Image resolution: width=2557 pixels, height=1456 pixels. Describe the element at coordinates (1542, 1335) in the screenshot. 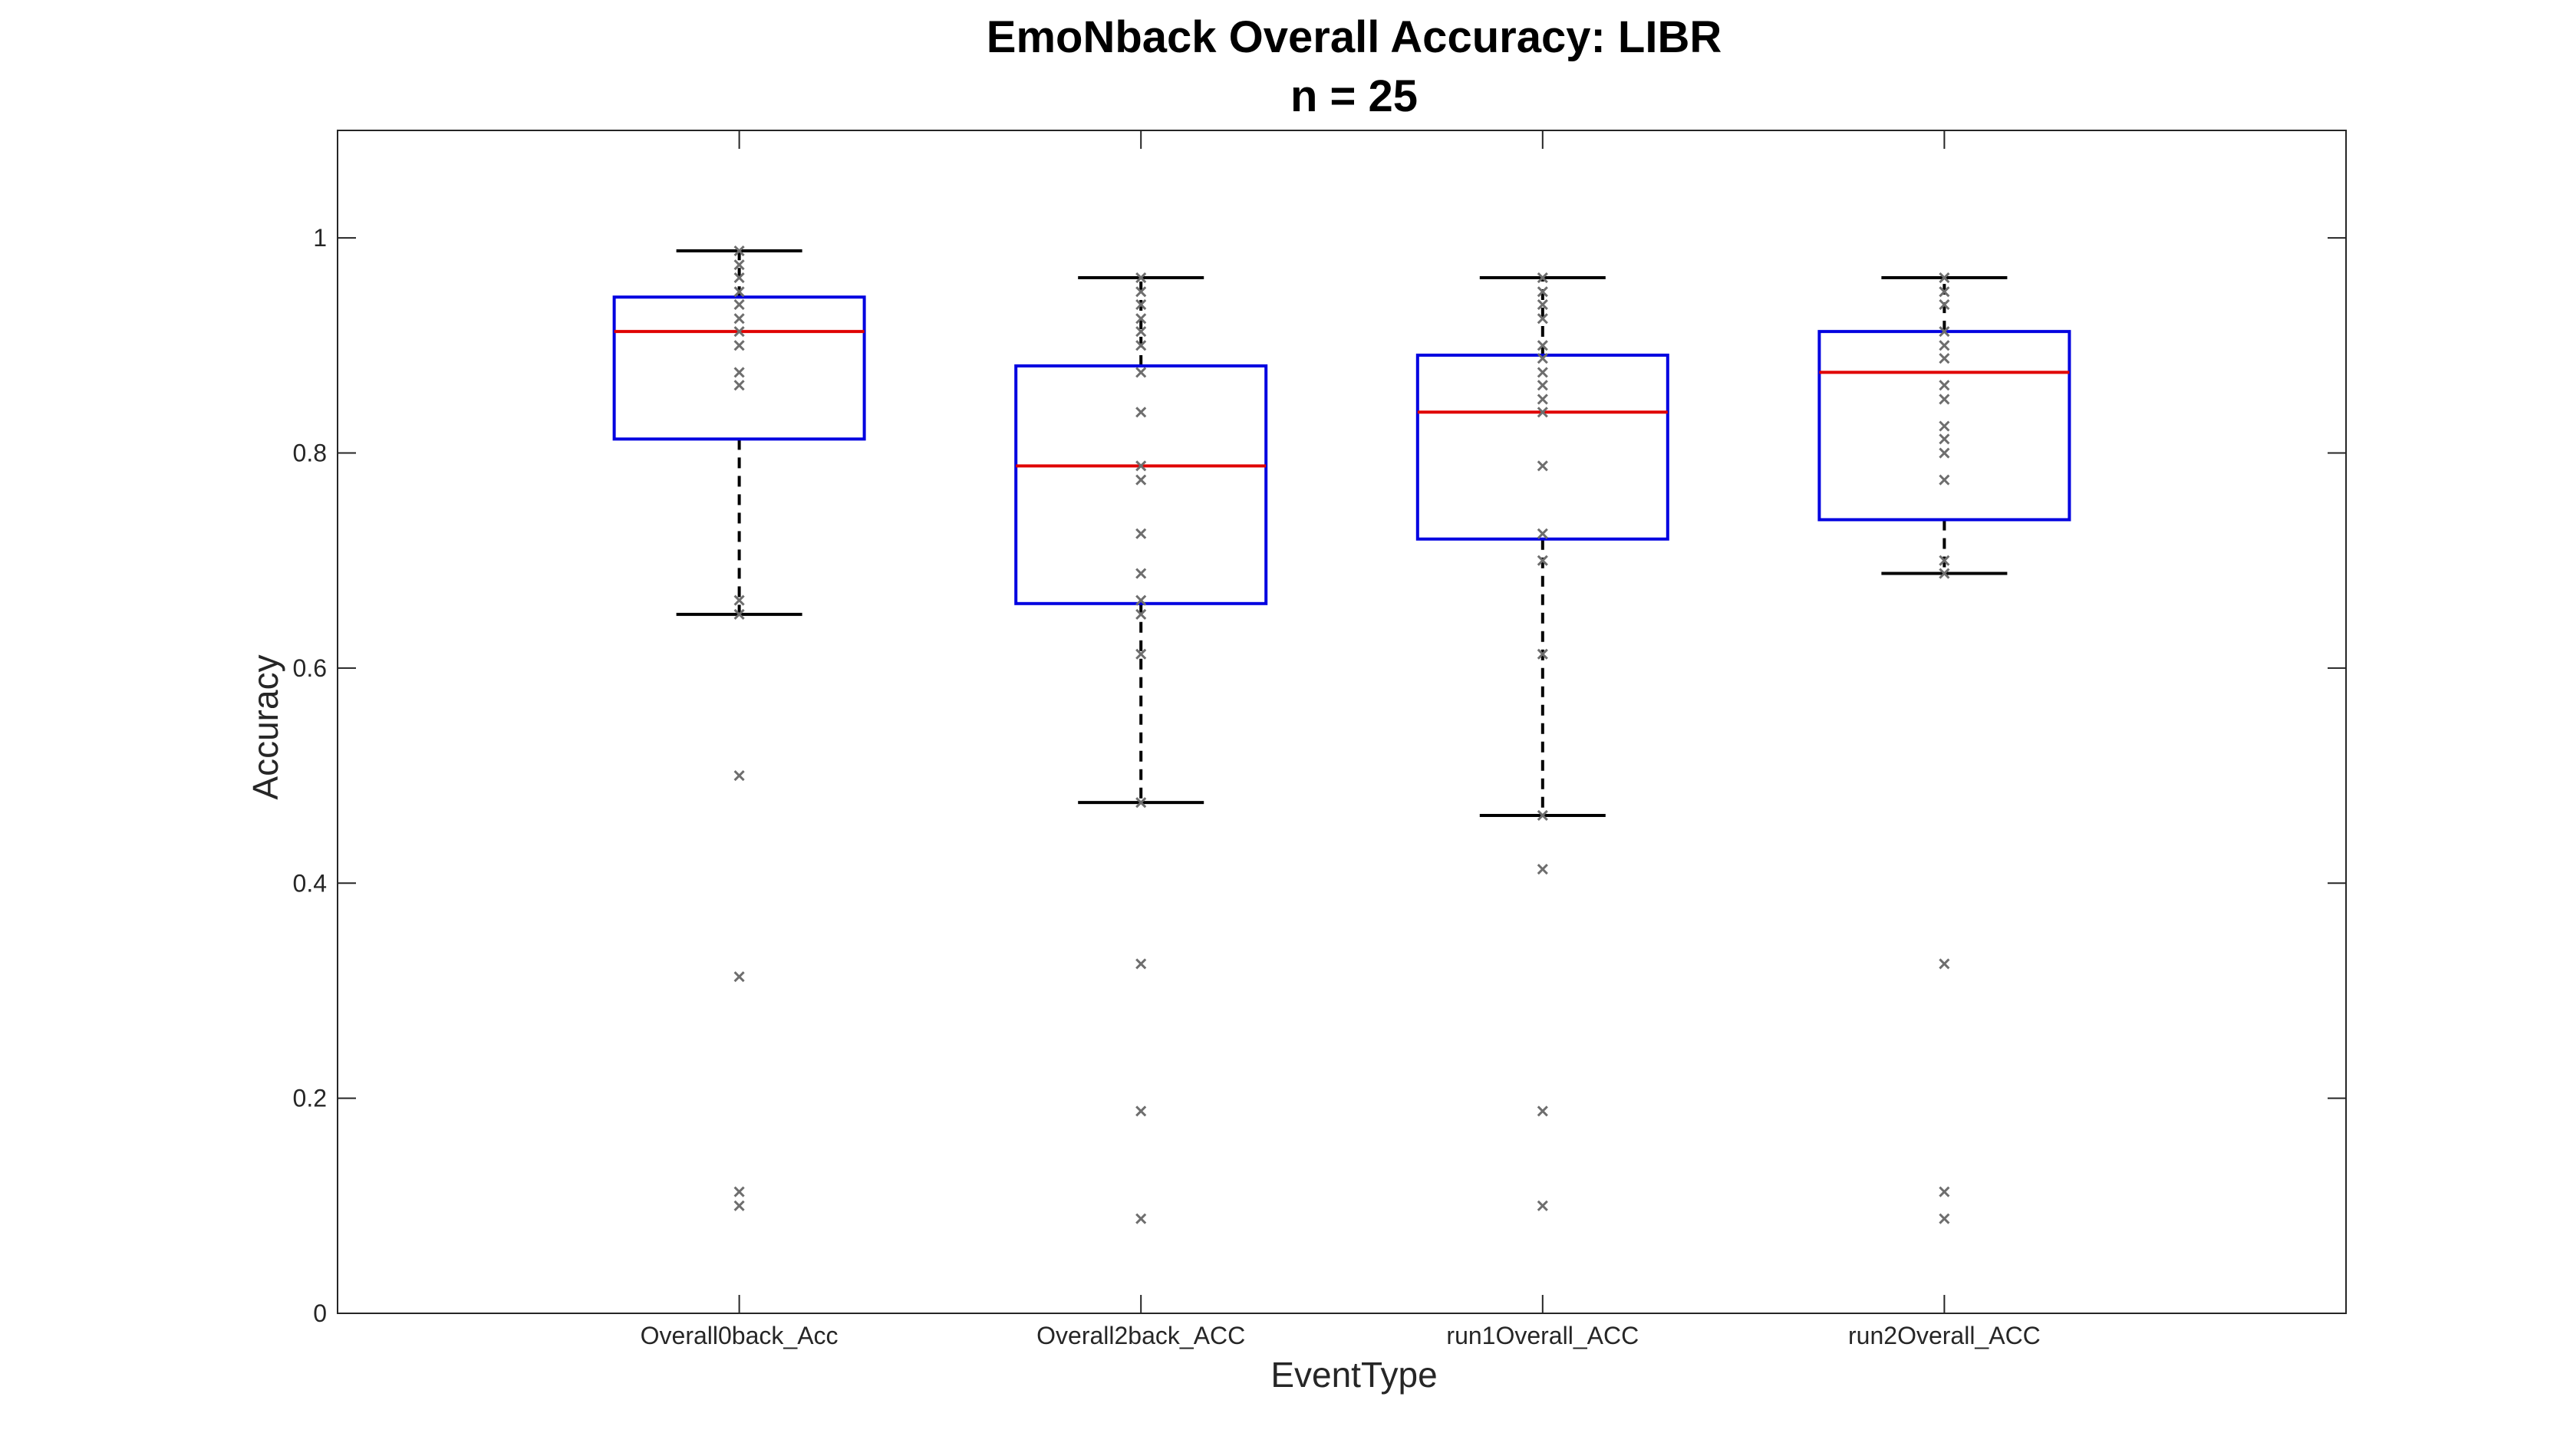

I see `x-tick-label: run1Overall_ACC` at that location.